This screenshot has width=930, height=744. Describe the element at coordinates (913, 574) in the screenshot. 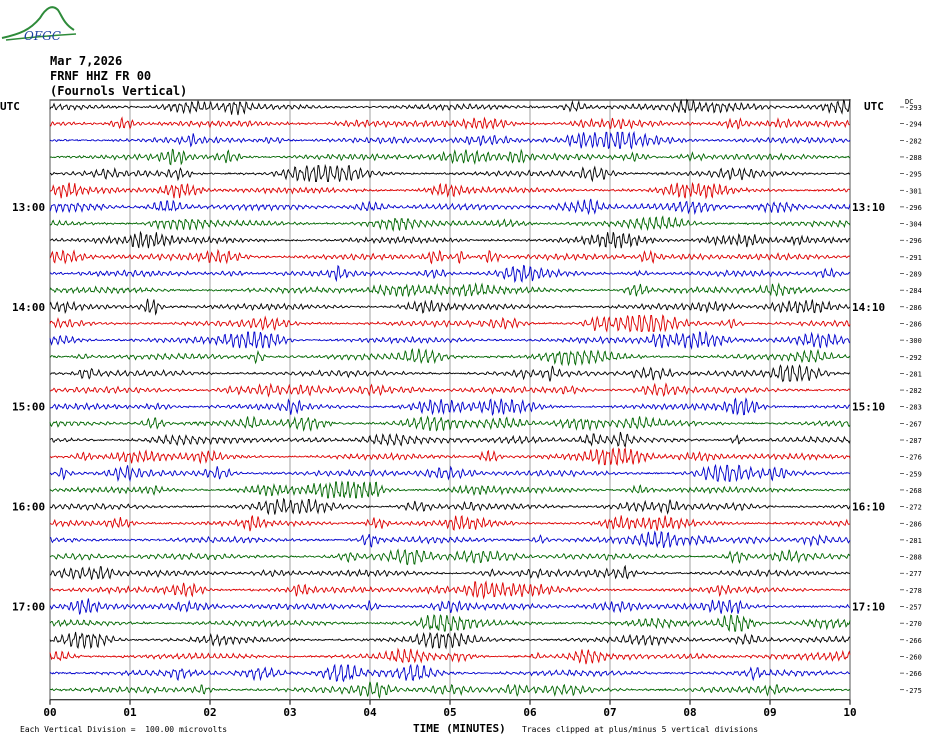

I see `dc-offset-label: -277` at that location.